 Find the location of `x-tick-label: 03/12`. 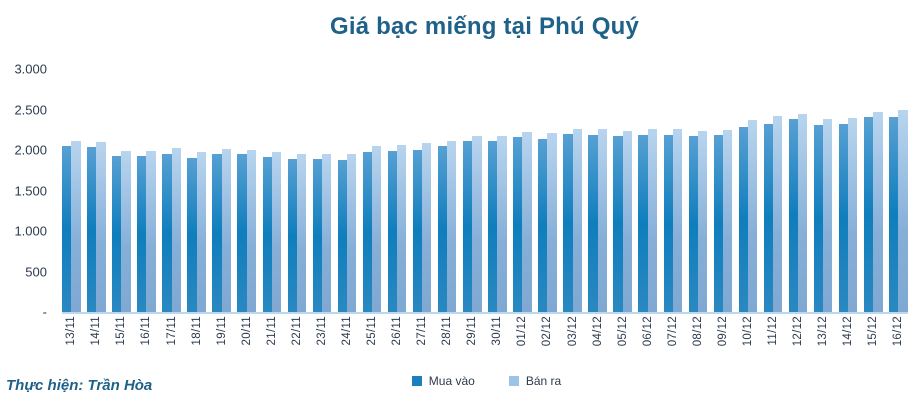

x-tick-label: 03/12 is located at coordinates (572, 341).